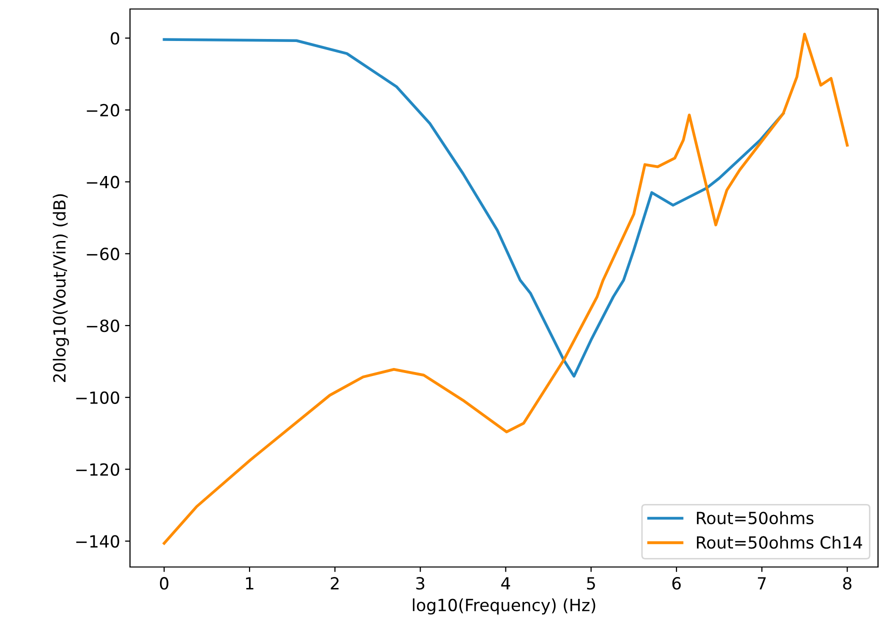 This screenshot has width=879, height=632. I want to click on x-tick-label: 4, so click(505, 583).